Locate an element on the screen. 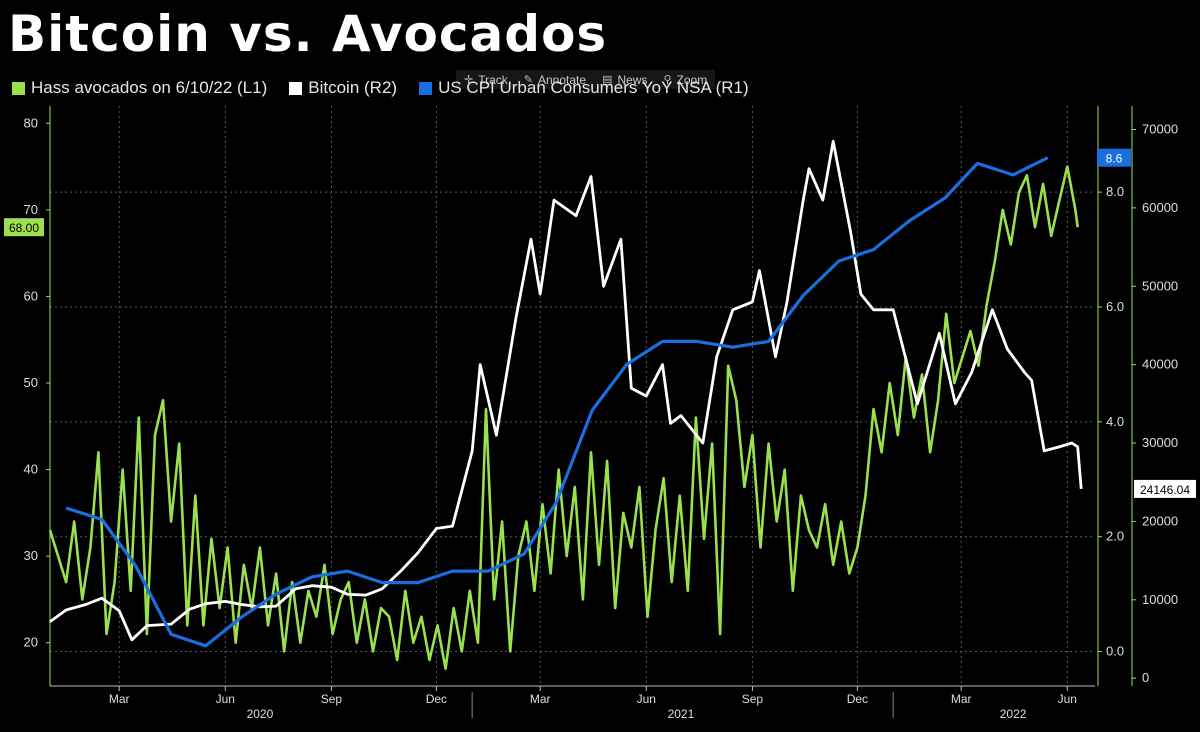 The width and height of the screenshot is (1200, 732). news-button: ▤ News is located at coordinates (624, 79).